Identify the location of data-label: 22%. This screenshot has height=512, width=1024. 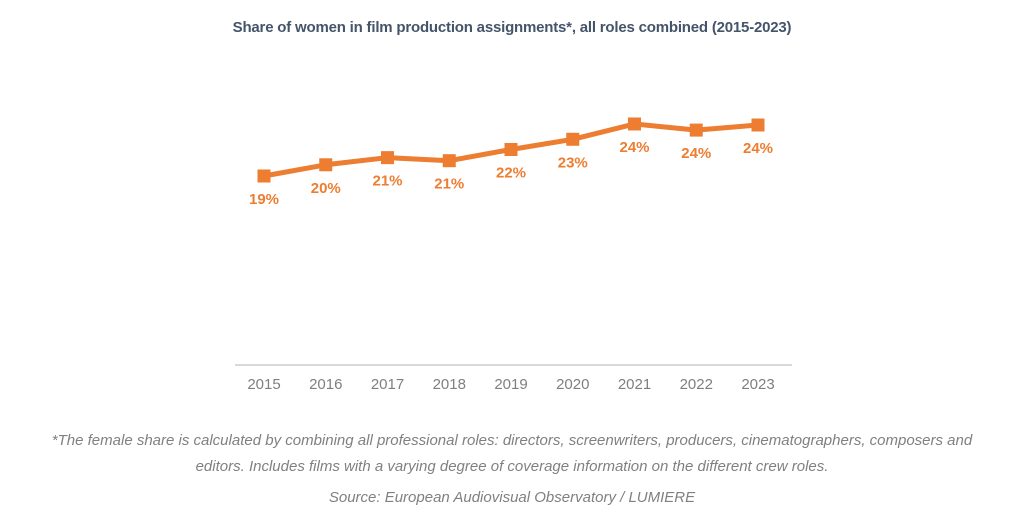
(511, 172).